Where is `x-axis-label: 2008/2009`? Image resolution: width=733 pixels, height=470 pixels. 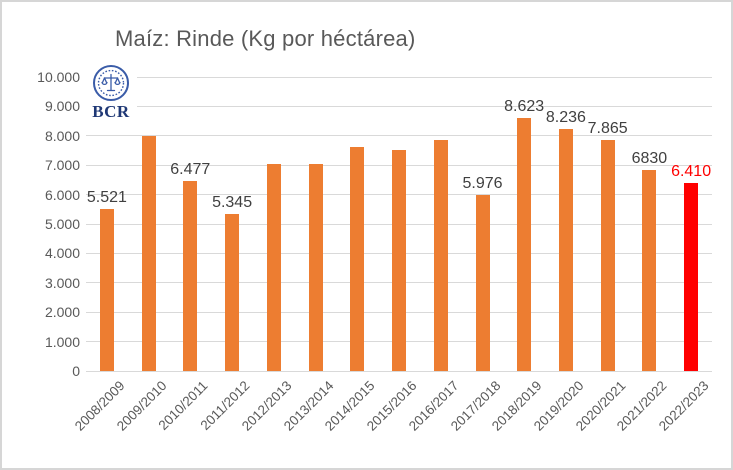
x-axis-label: 2008/2009 is located at coordinates (99, 406).